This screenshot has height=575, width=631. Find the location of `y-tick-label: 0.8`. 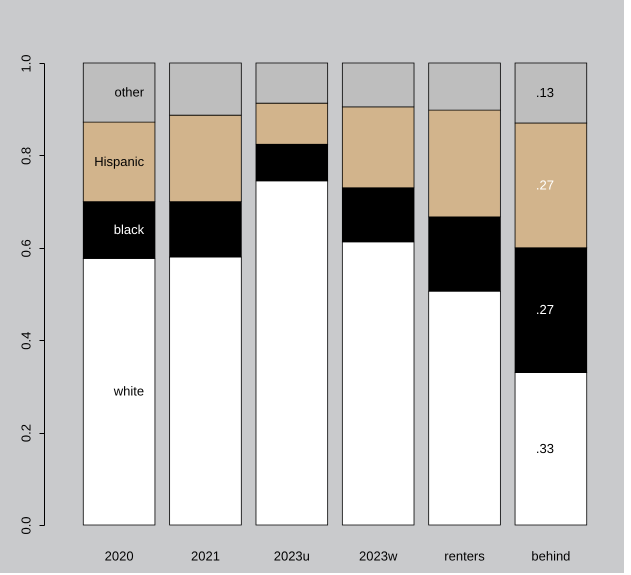

y-tick-label: 0.8 is located at coordinates (26, 155).